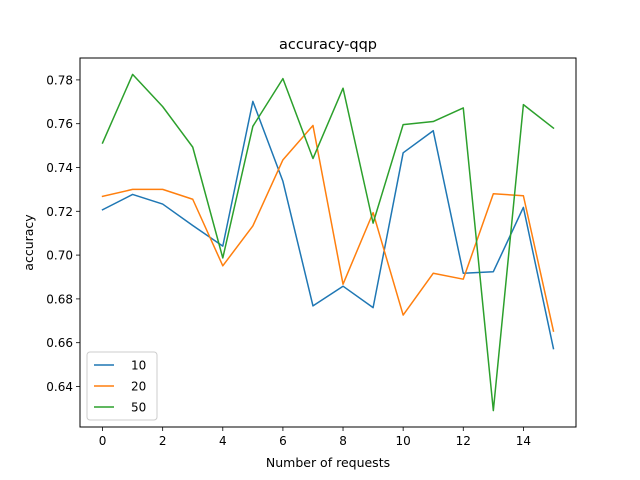 The width and height of the screenshot is (640, 480). I want to click on y-tick-label: 0.78, so click(59, 80).